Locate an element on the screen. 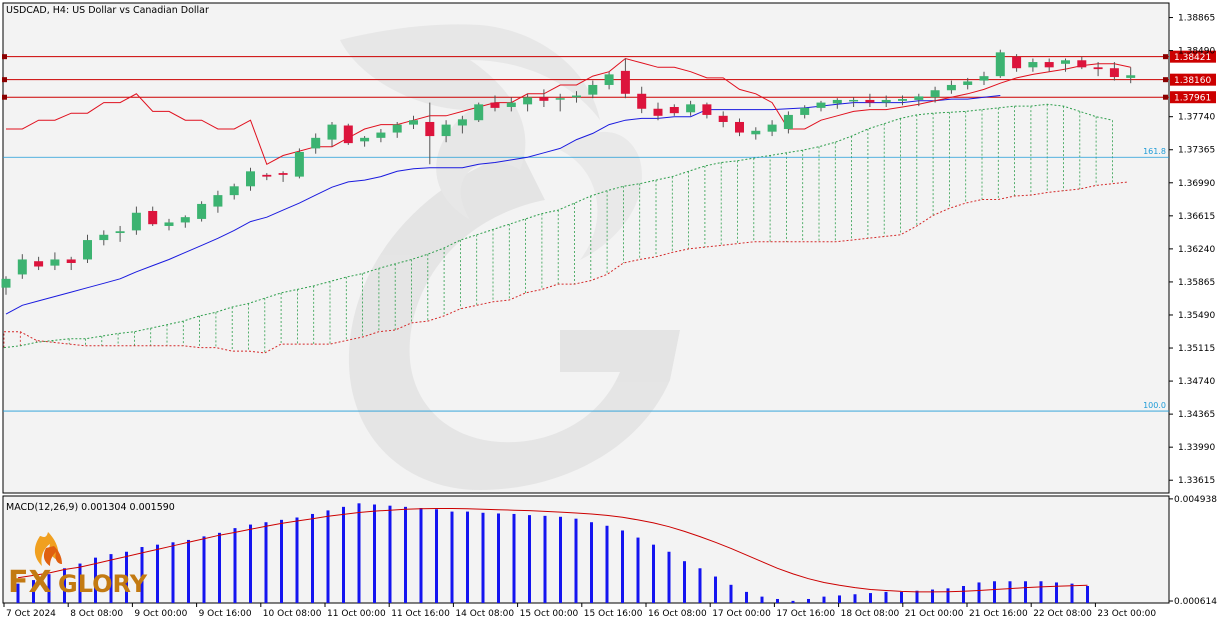 The width and height of the screenshot is (1221, 629). time-tick-label: 11 Oct 00:00 is located at coordinates (356, 614).